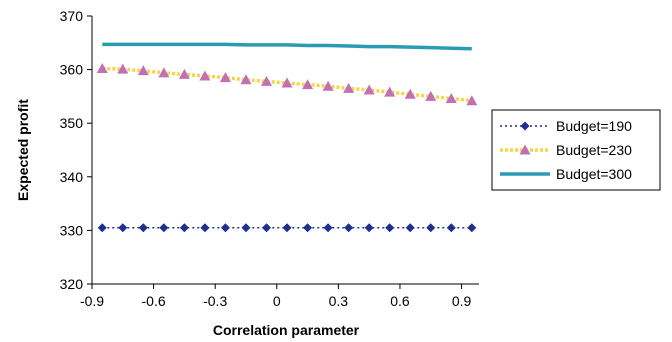 Image resolution: width=672 pixels, height=342 pixels. What do you see at coordinates (72, 284) in the screenshot?
I see `y-tick-label: 320` at bounding box center [72, 284].